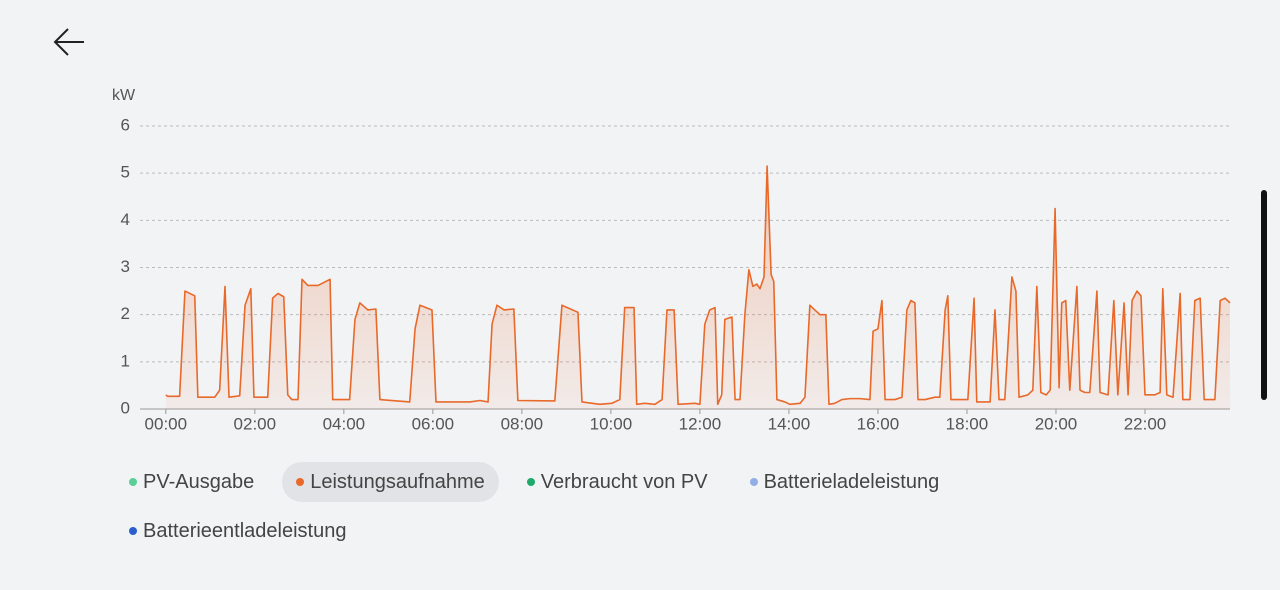 The height and width of the screenshot is (590, 1280). I want to click on scrollbar, so click(1264, 295).